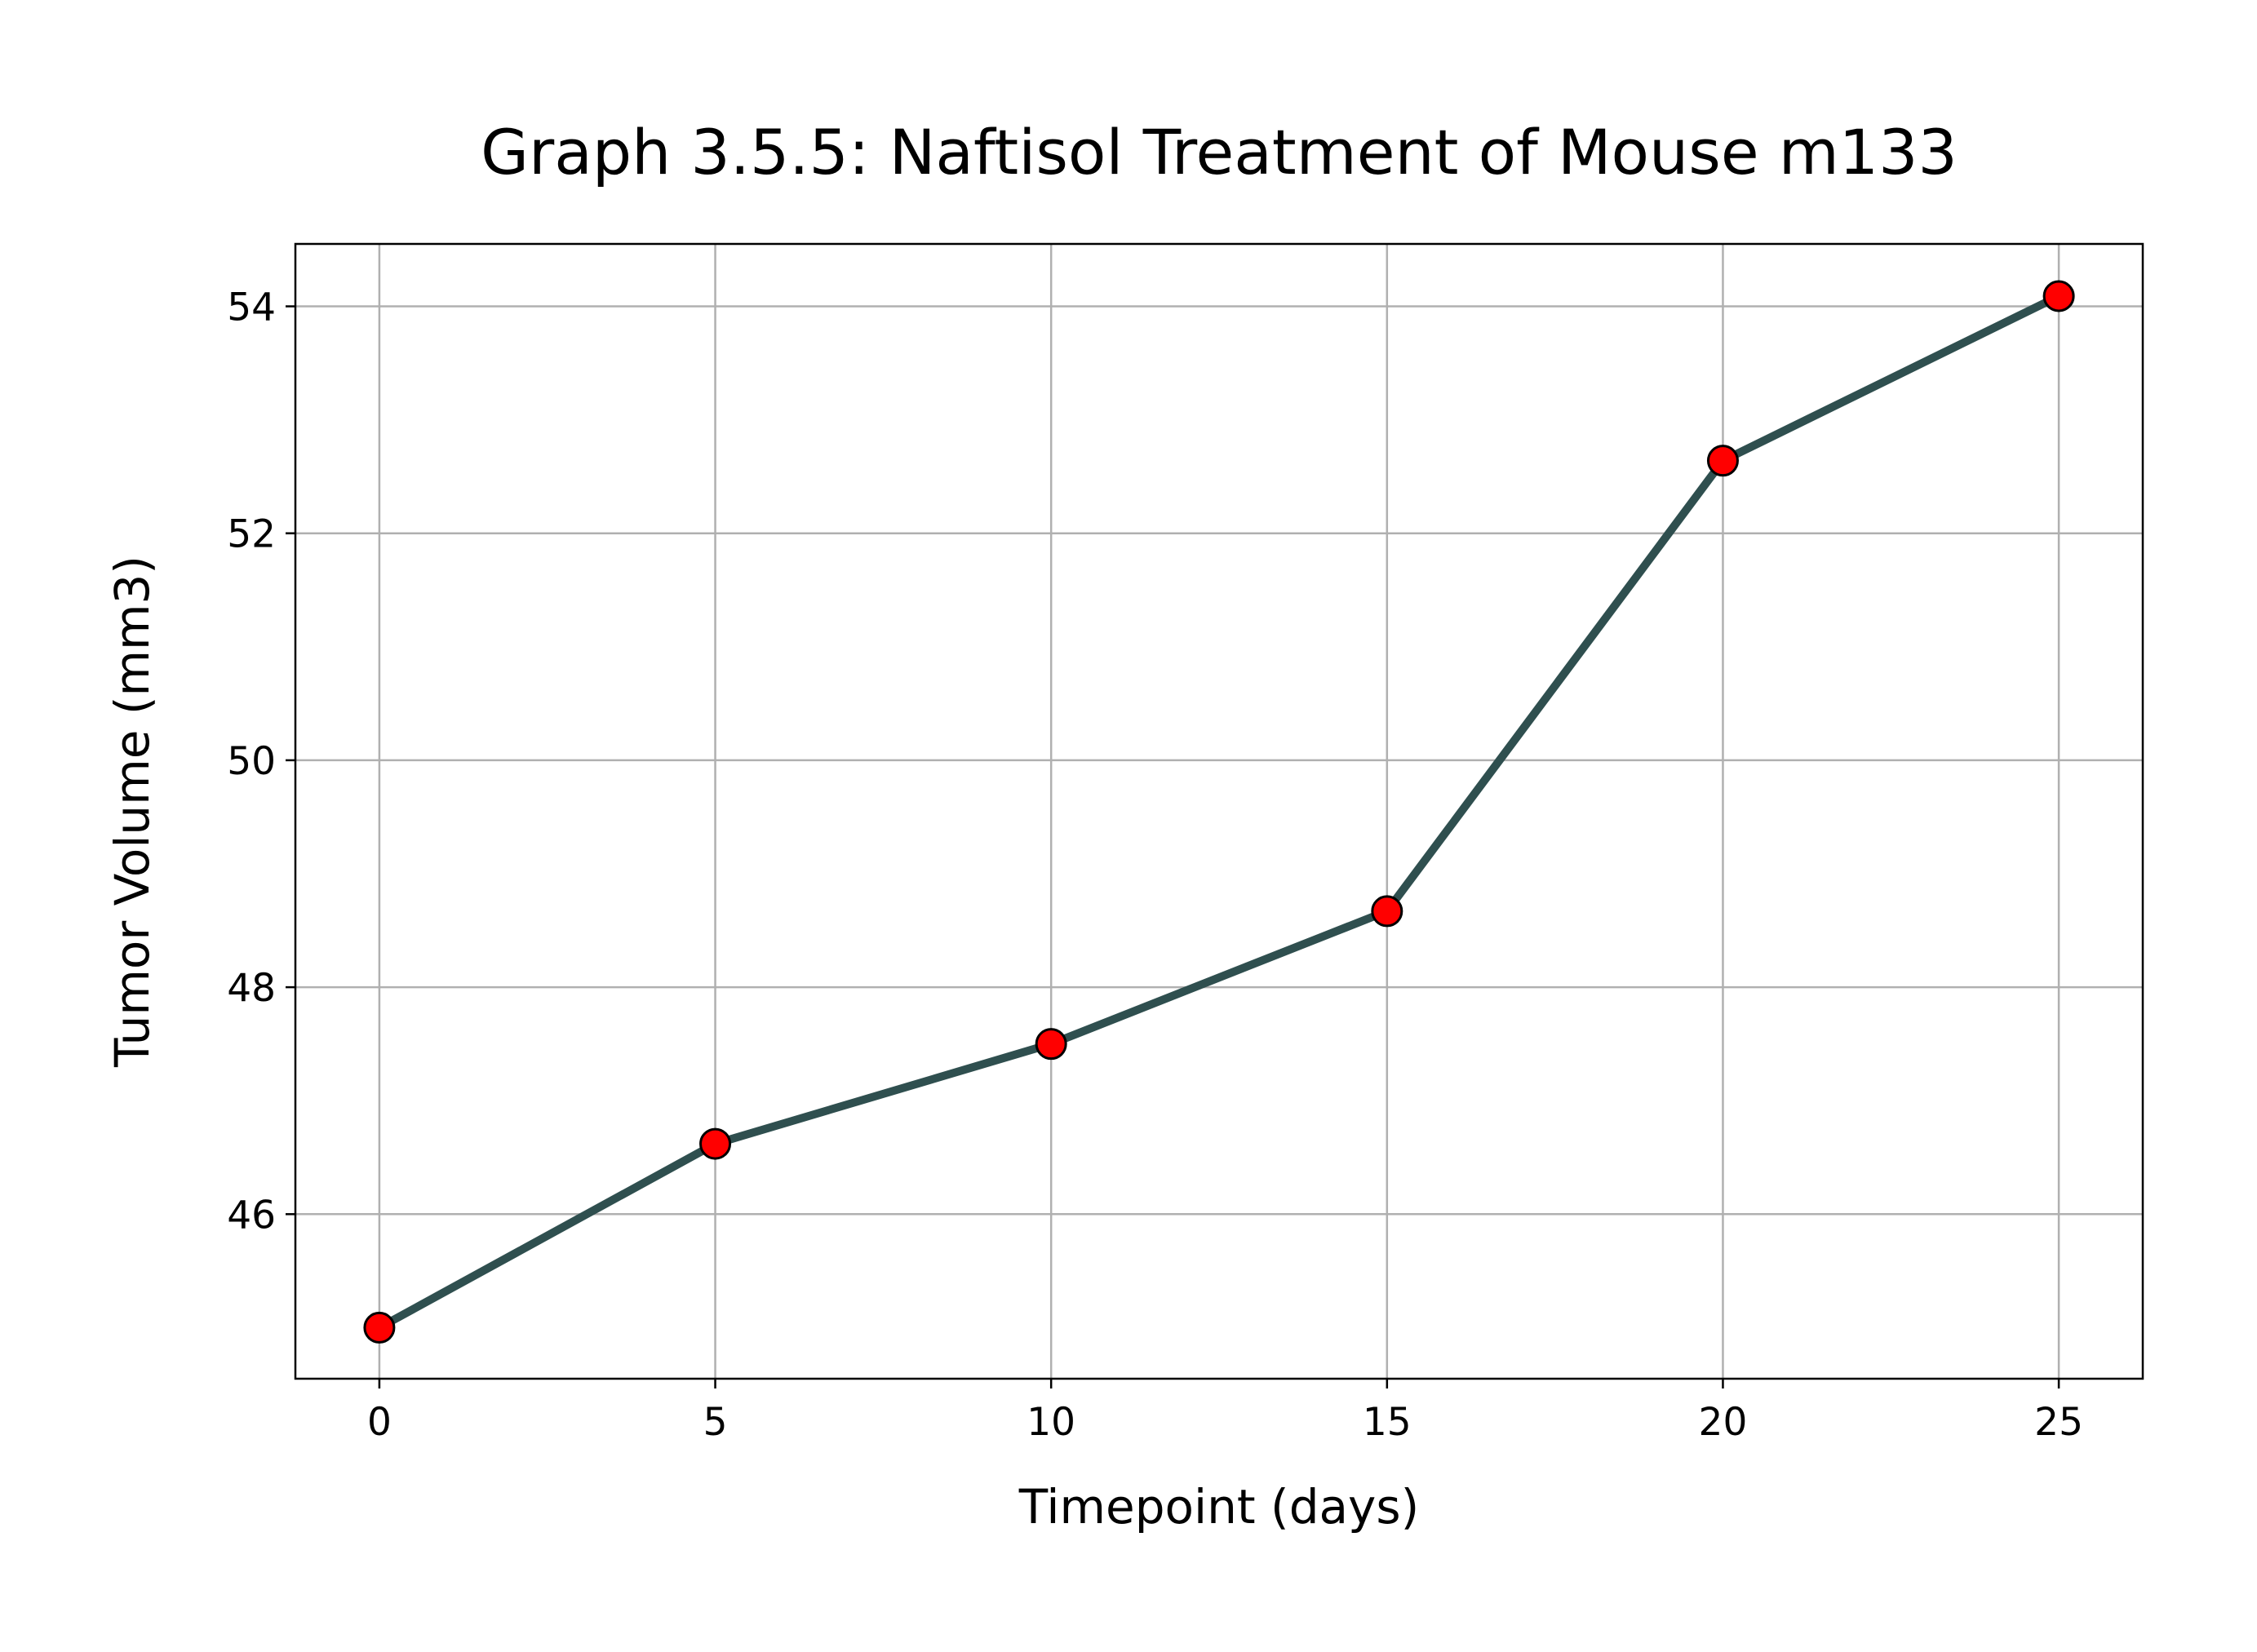 Image resolution: width=2257 pixels, height=1652 pixels. I want to click on x-tick-label: 10, so click(1051, 1422).